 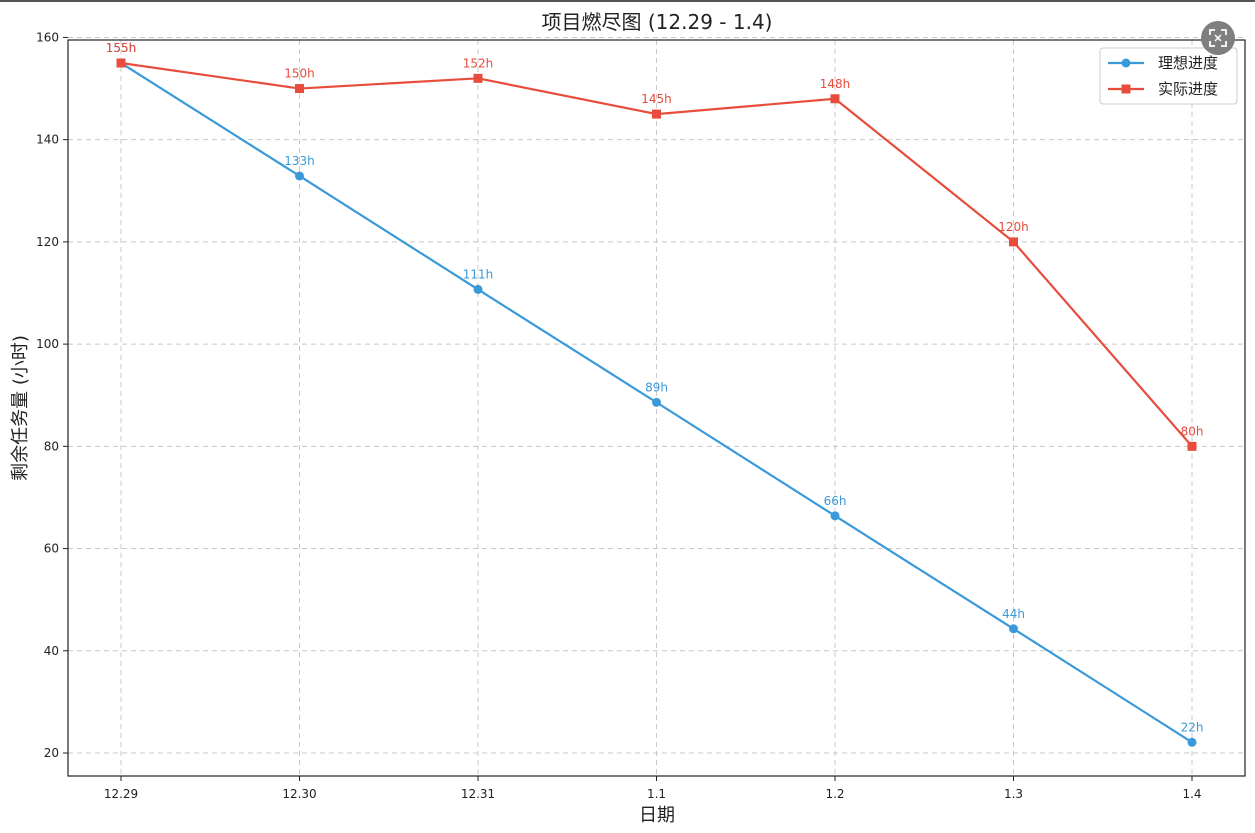 I want to click on data-label: 66h, so click(x=835, y=501).